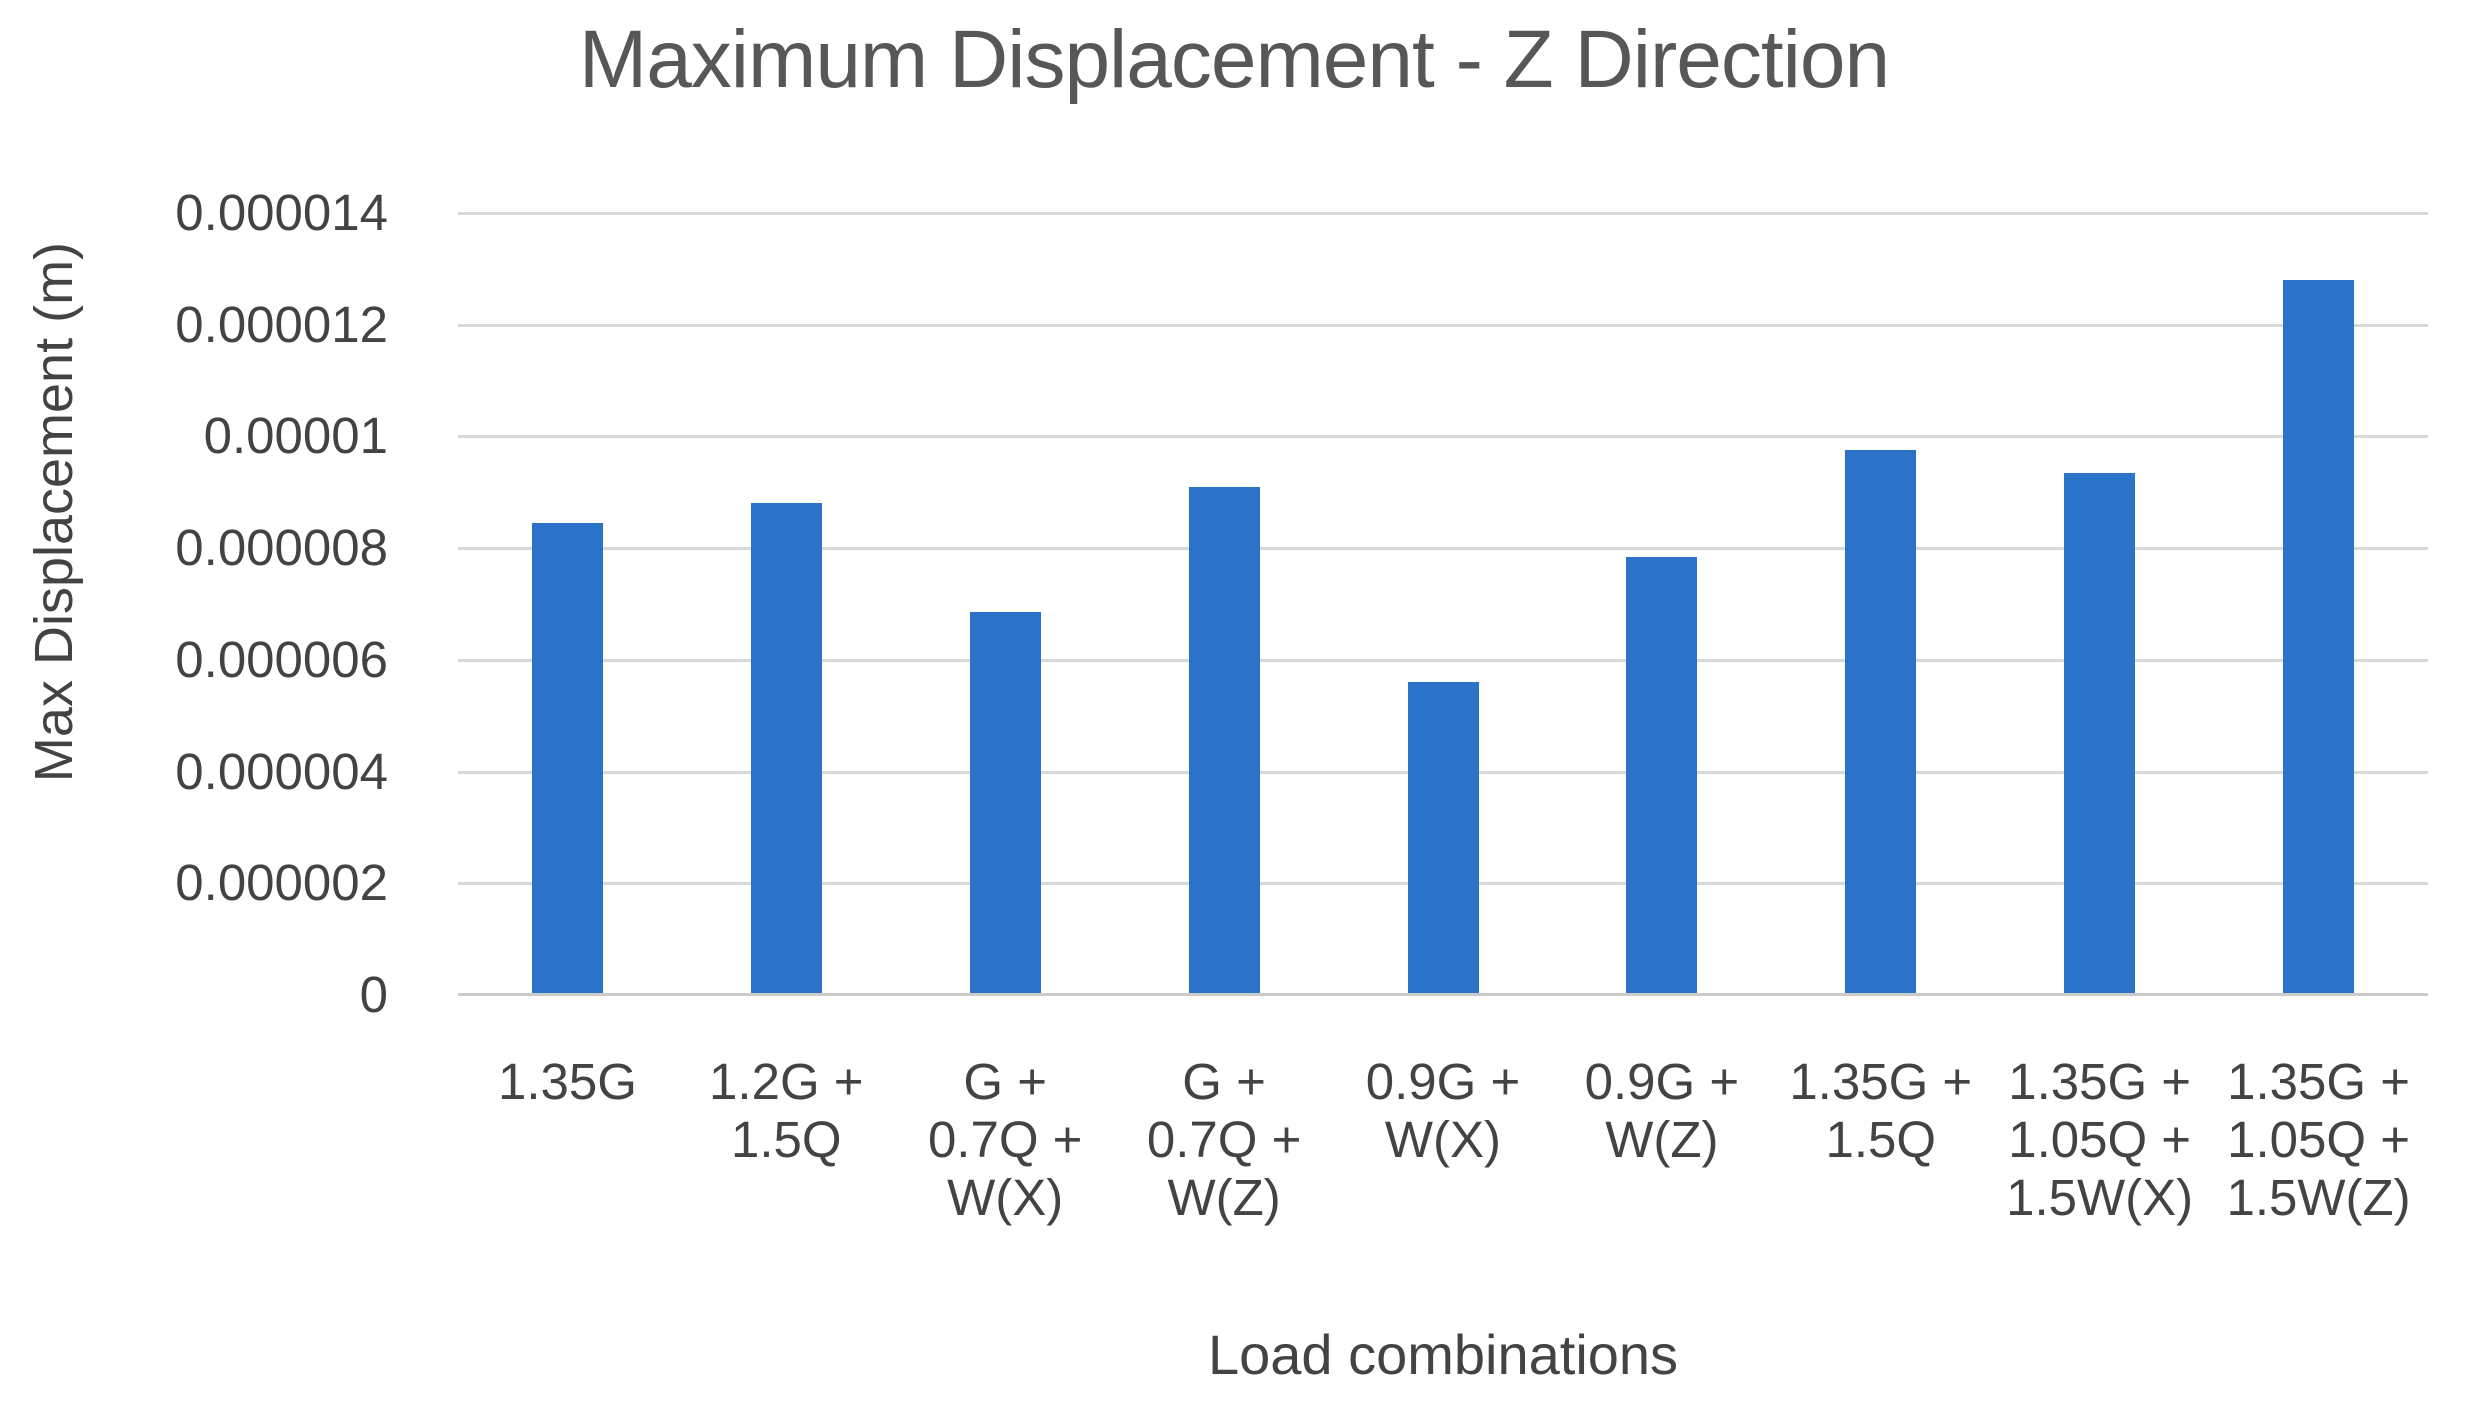  What do you see at coordinates (786, 1110) in the screenshot?
I see `x-tick-label: 1.2G + 1.5Q` at bounding box center [786, 1110].